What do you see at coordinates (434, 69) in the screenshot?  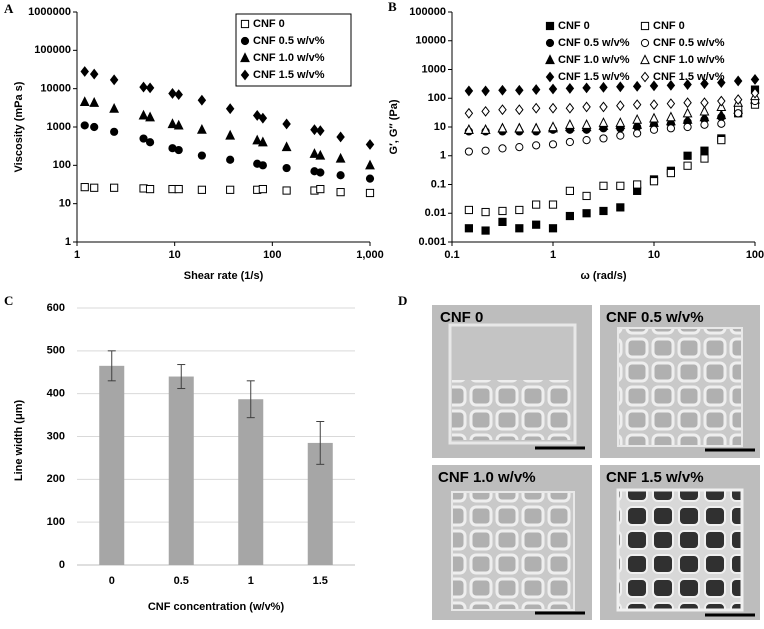 I see `y-tick-label: 1000` at bounding box center [434, 69].